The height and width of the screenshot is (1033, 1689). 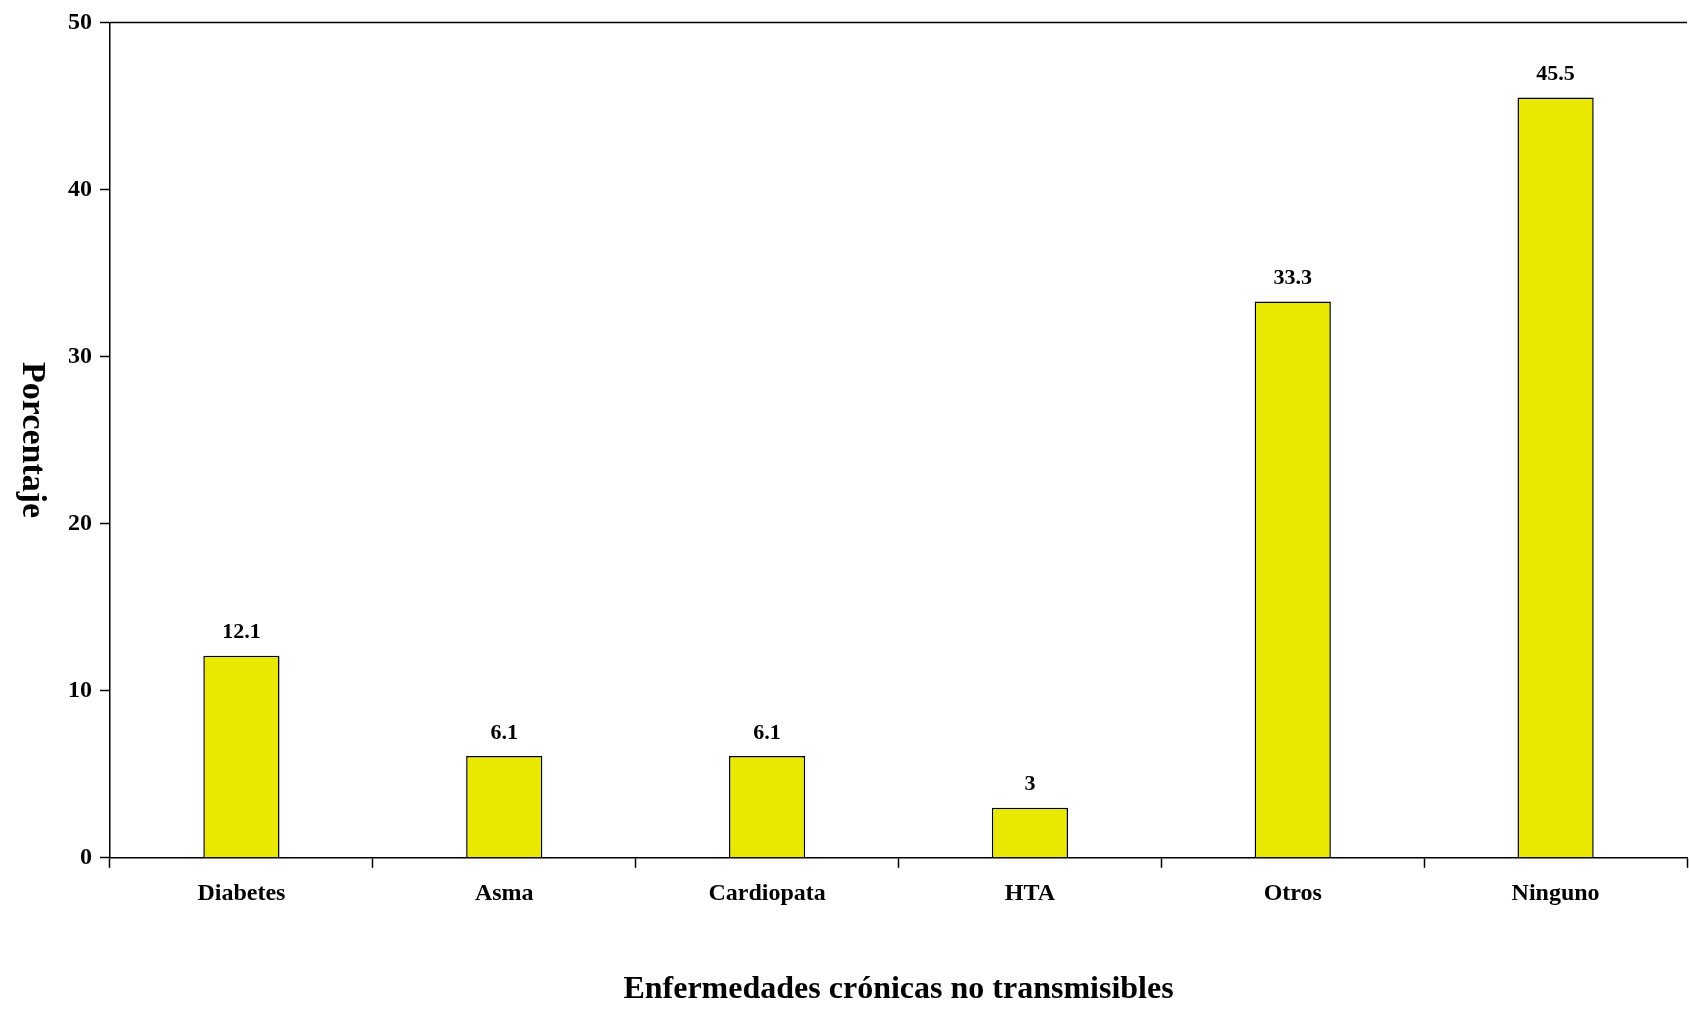 I want to click on x-tick-label: Ninguno, so click(x=1555, y=892).